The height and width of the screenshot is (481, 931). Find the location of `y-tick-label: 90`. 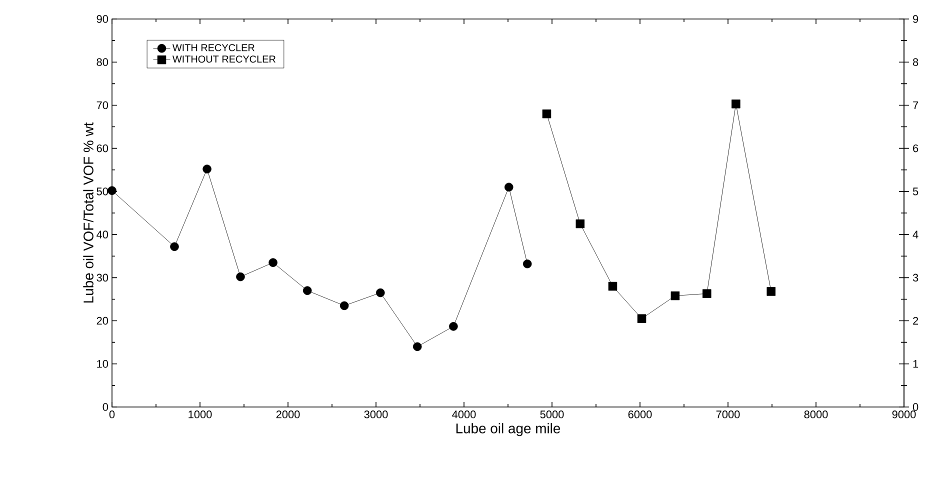

y-tick-label: 90 is located at coordinates (102, 19).